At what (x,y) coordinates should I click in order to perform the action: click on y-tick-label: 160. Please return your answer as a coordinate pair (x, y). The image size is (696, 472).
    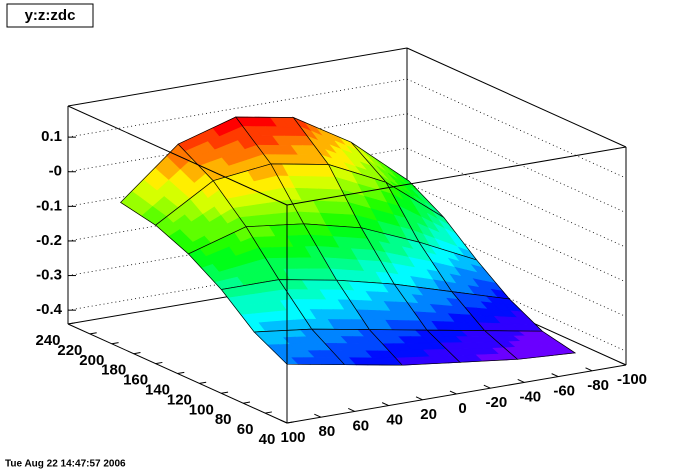
    Looking at the image, I should click on (135, 380).